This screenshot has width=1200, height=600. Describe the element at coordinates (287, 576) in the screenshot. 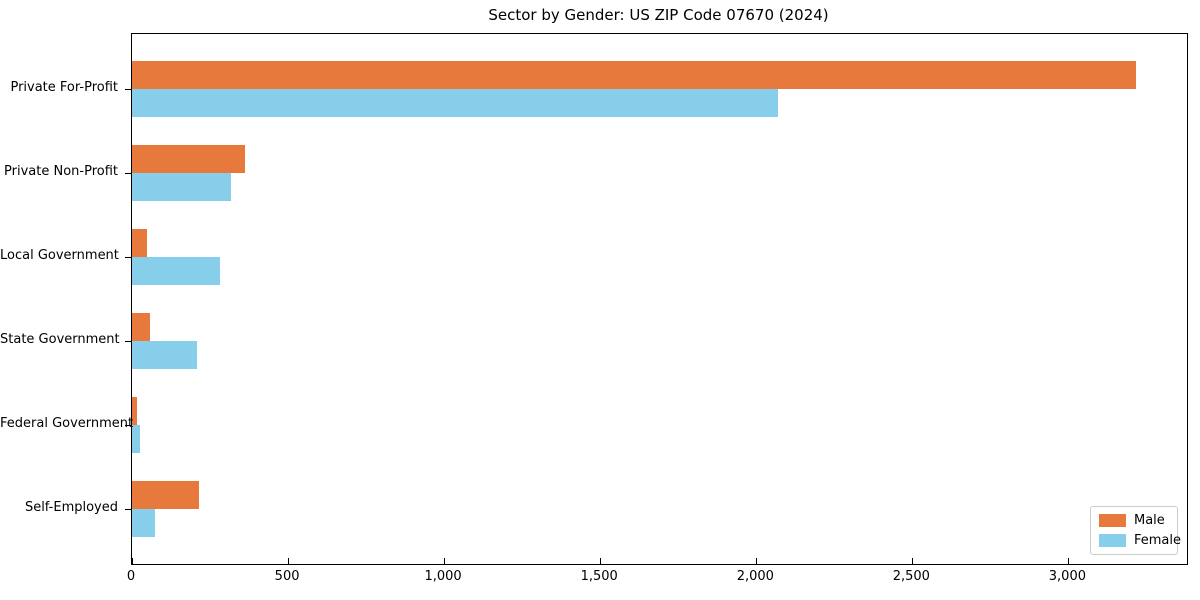

I see `x-tick-label: 500` at that location.